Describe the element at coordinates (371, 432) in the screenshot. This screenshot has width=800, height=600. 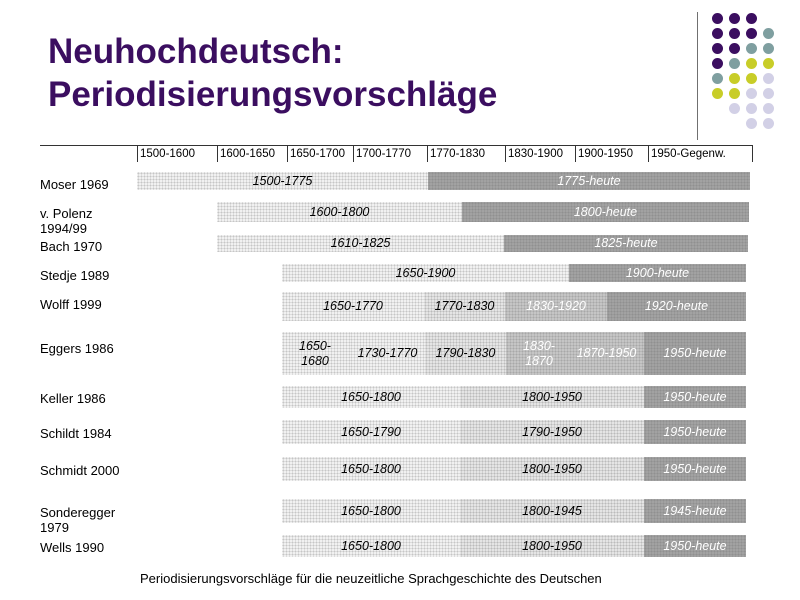
I see `period-bar: 1650-1790` at that location.